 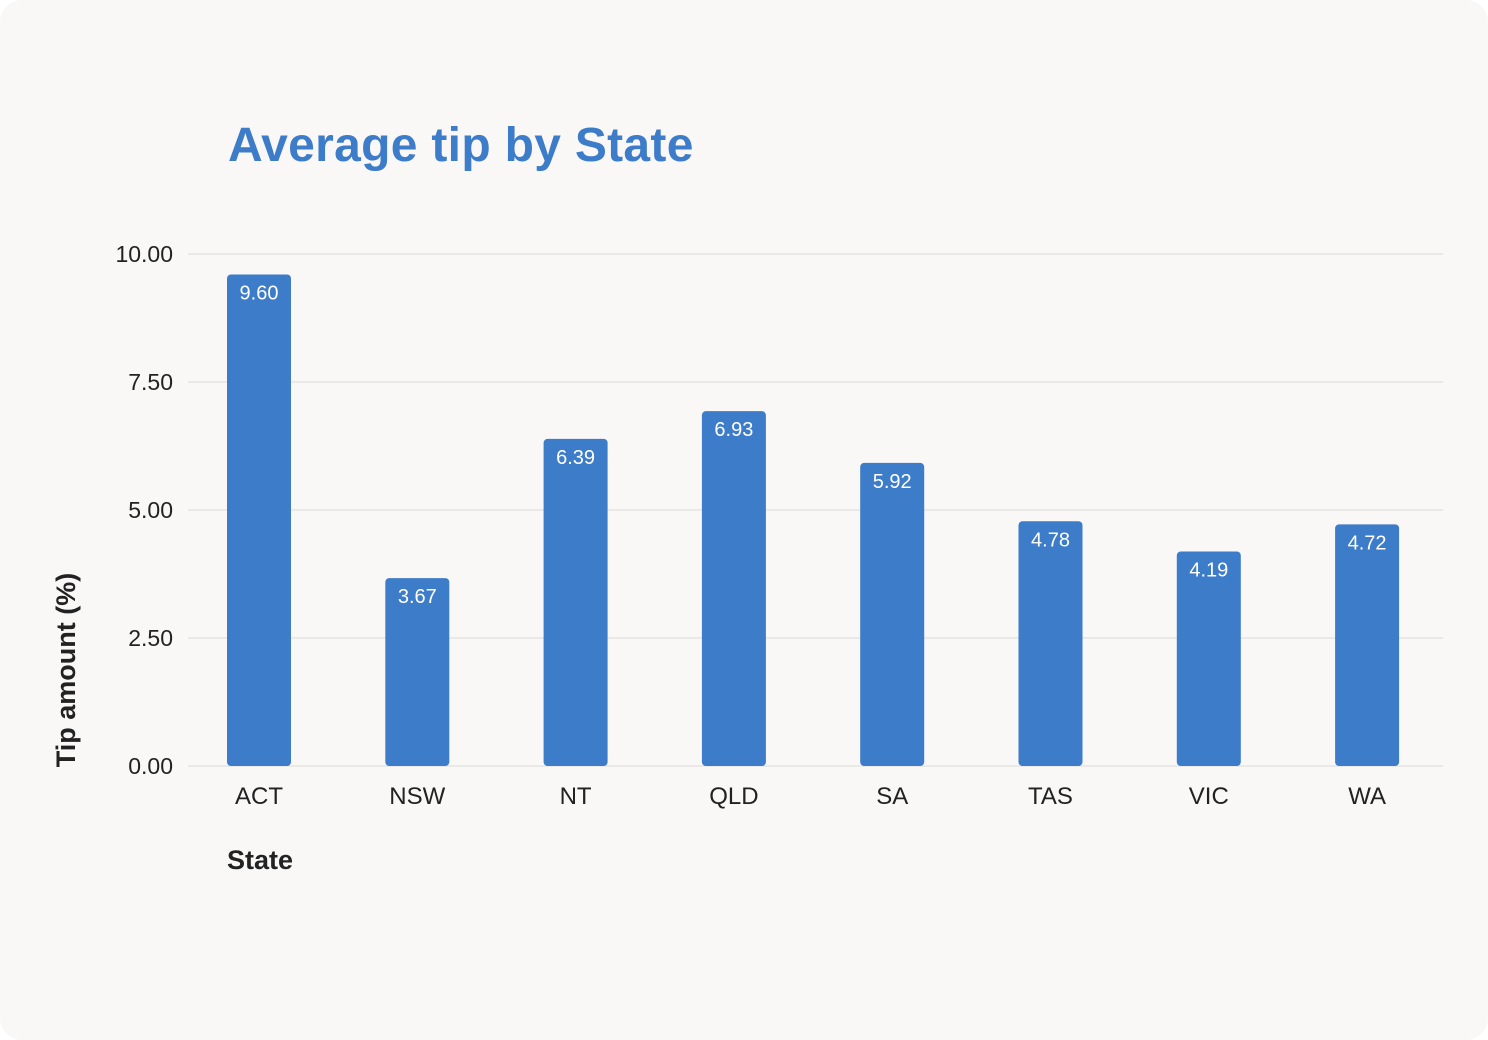 What do you see at coordinates (417, 796) in the screenshot?
I see `x-tick-label: NSW` at bounding box center [417, 796].